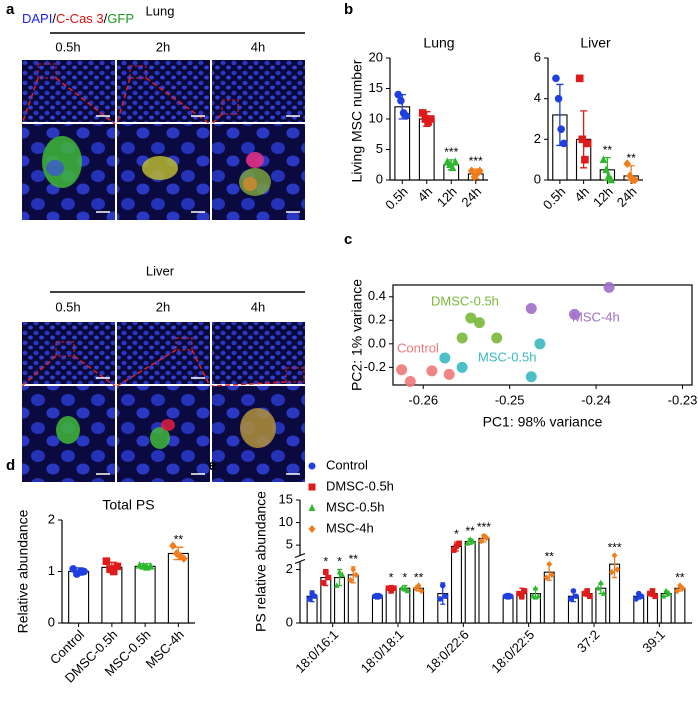  Describe the element at coordinates (537, 56) in the screenshot. I see `y-tick-label: 6` at that location.